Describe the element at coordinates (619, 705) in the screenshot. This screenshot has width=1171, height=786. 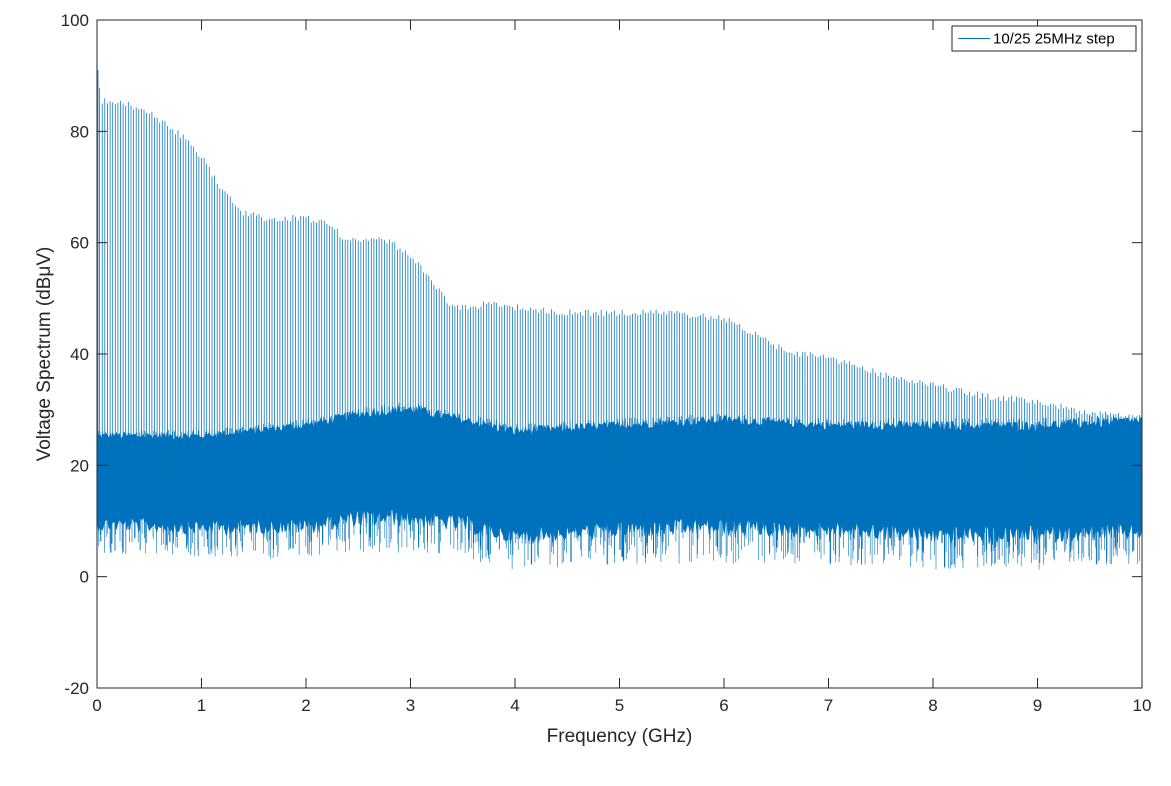
I see `x-tick-label: 5` at that location.